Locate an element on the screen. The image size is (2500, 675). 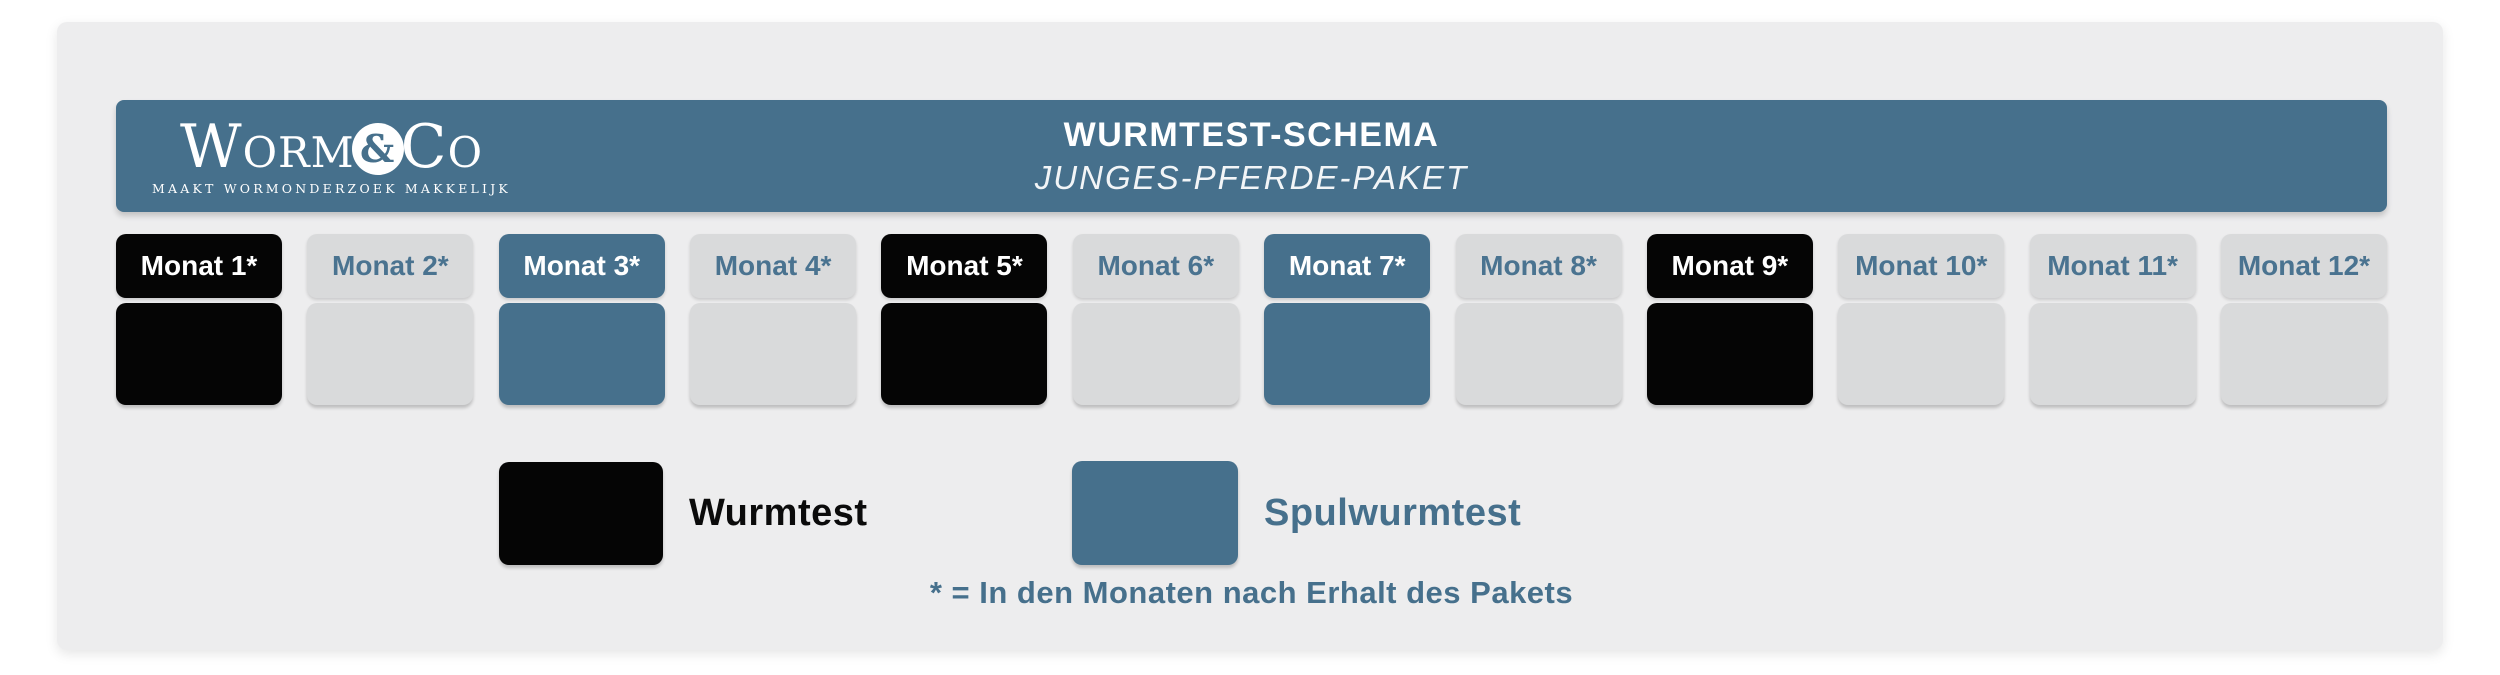
month-column: Monat 4* is located at coordinates (773, 319).